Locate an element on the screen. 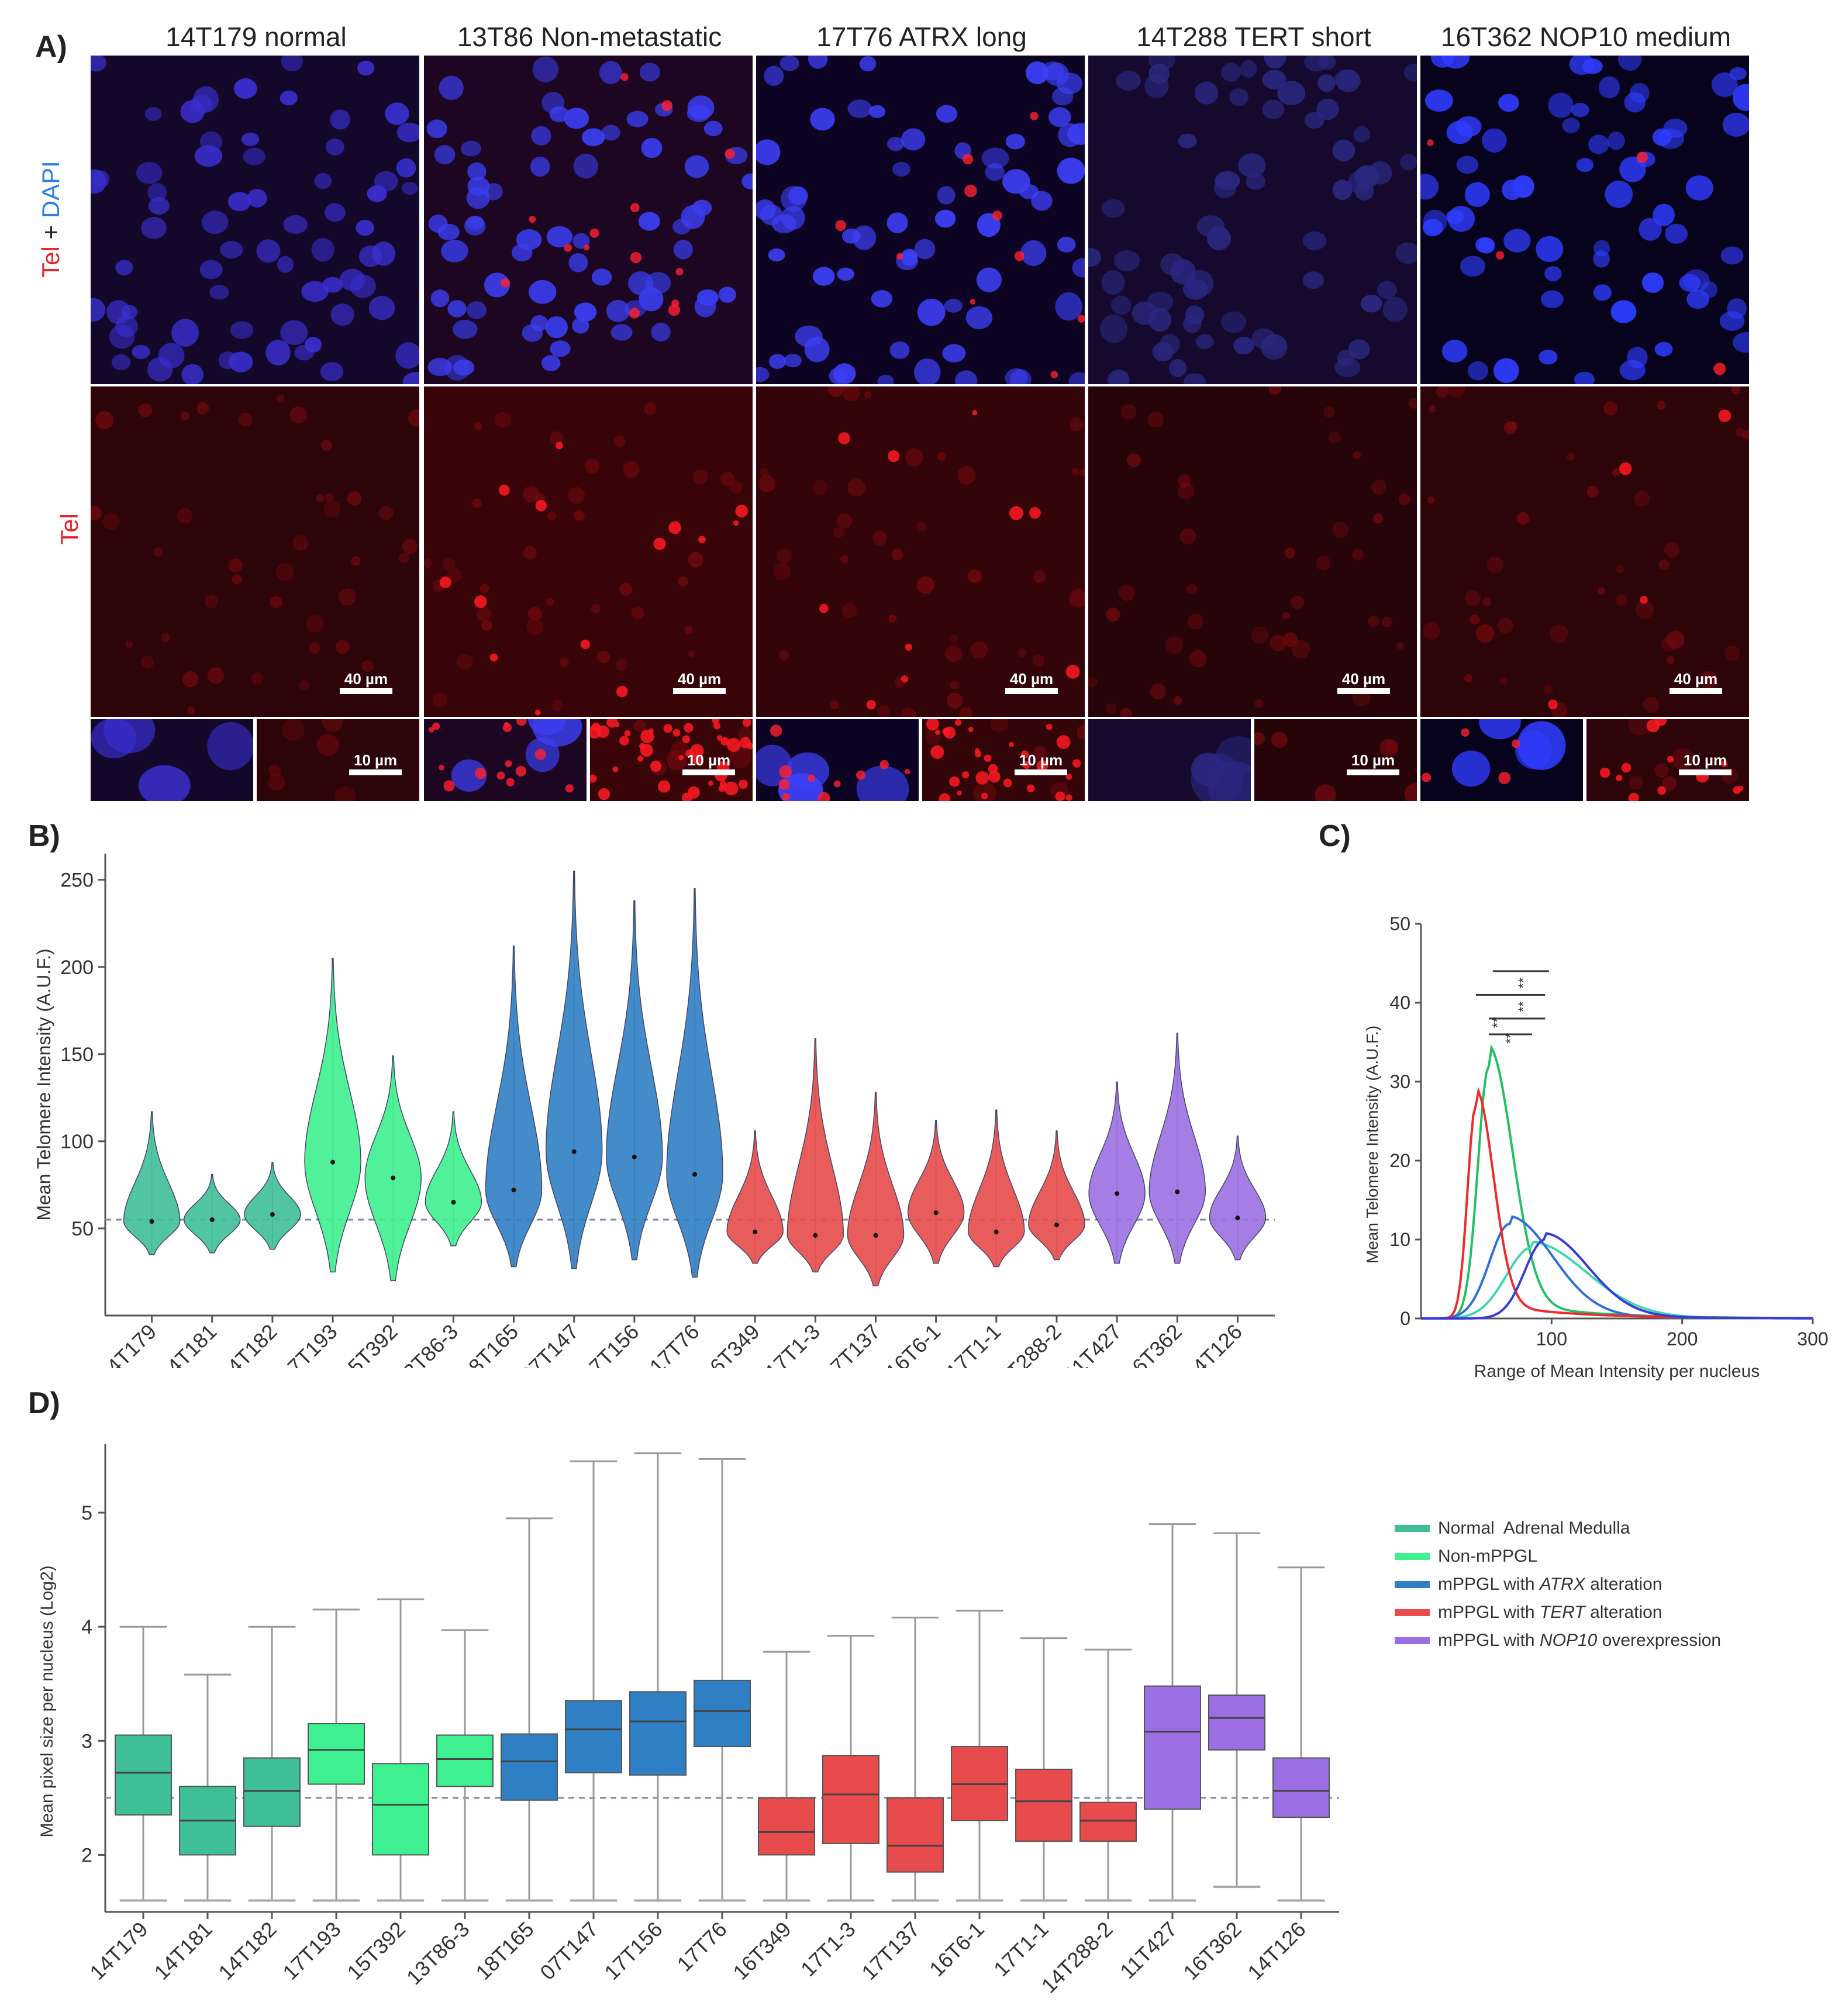  d-box-16T362 is located at coordinates (1236, 1722).